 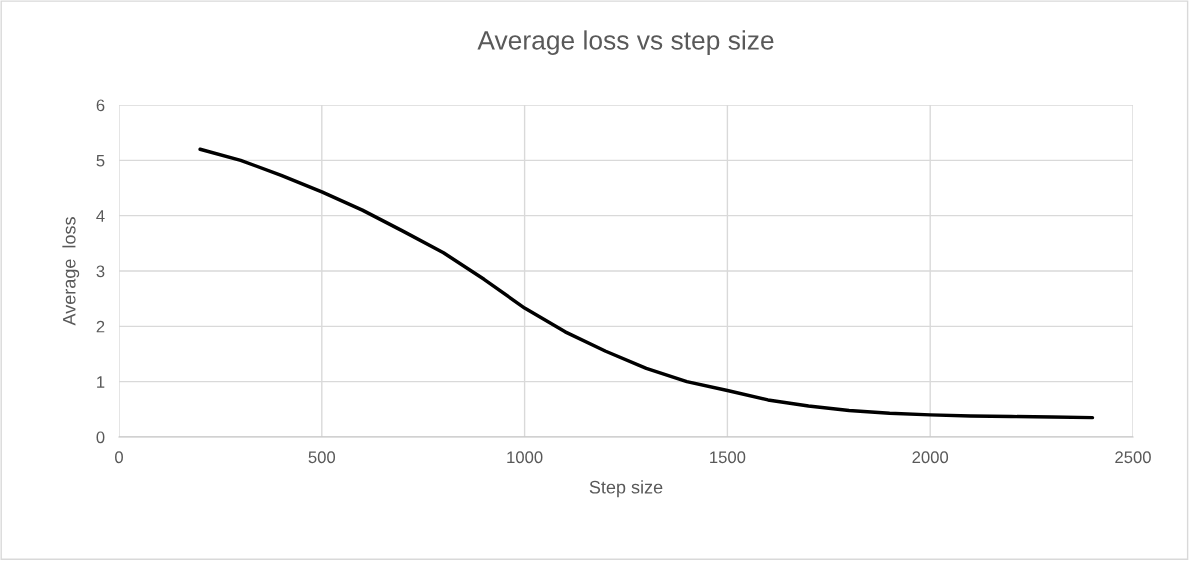 I want to click on x-axis-title: Step size, so click(x=626, y=489).